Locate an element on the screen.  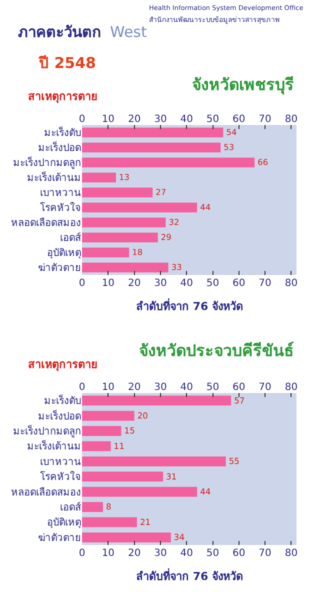
data-label: 32 is located at coordinates (174, 222).